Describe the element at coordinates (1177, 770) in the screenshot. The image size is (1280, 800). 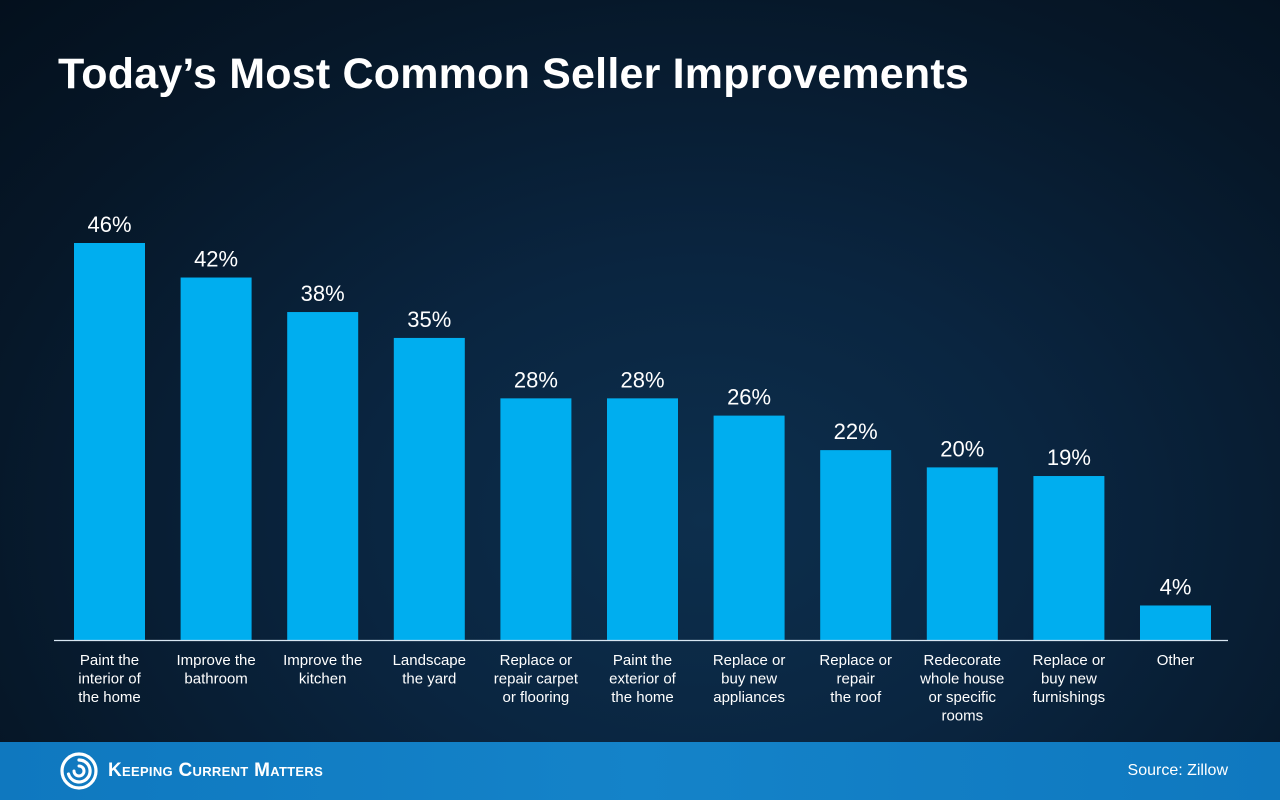
I see `source-note: Source: Zillow` at that location.